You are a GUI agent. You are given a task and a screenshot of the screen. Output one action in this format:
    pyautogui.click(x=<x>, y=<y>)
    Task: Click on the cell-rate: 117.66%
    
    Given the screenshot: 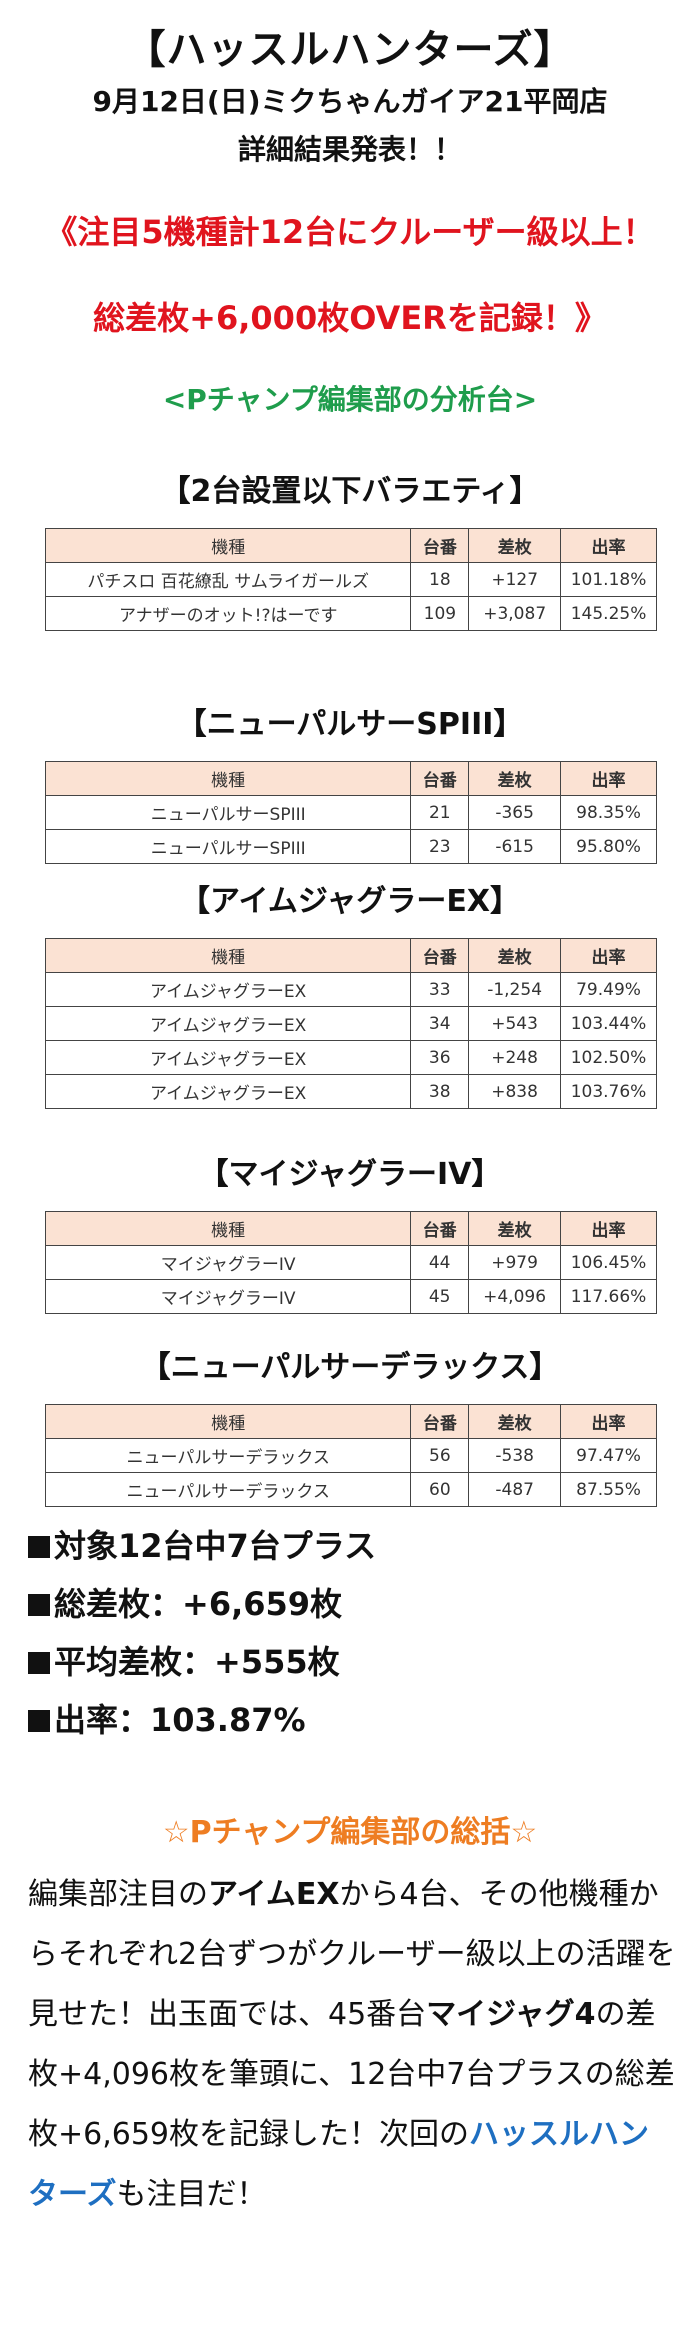 What is the action you would take?
    pyautogui.click(x=608, y=1296)
    